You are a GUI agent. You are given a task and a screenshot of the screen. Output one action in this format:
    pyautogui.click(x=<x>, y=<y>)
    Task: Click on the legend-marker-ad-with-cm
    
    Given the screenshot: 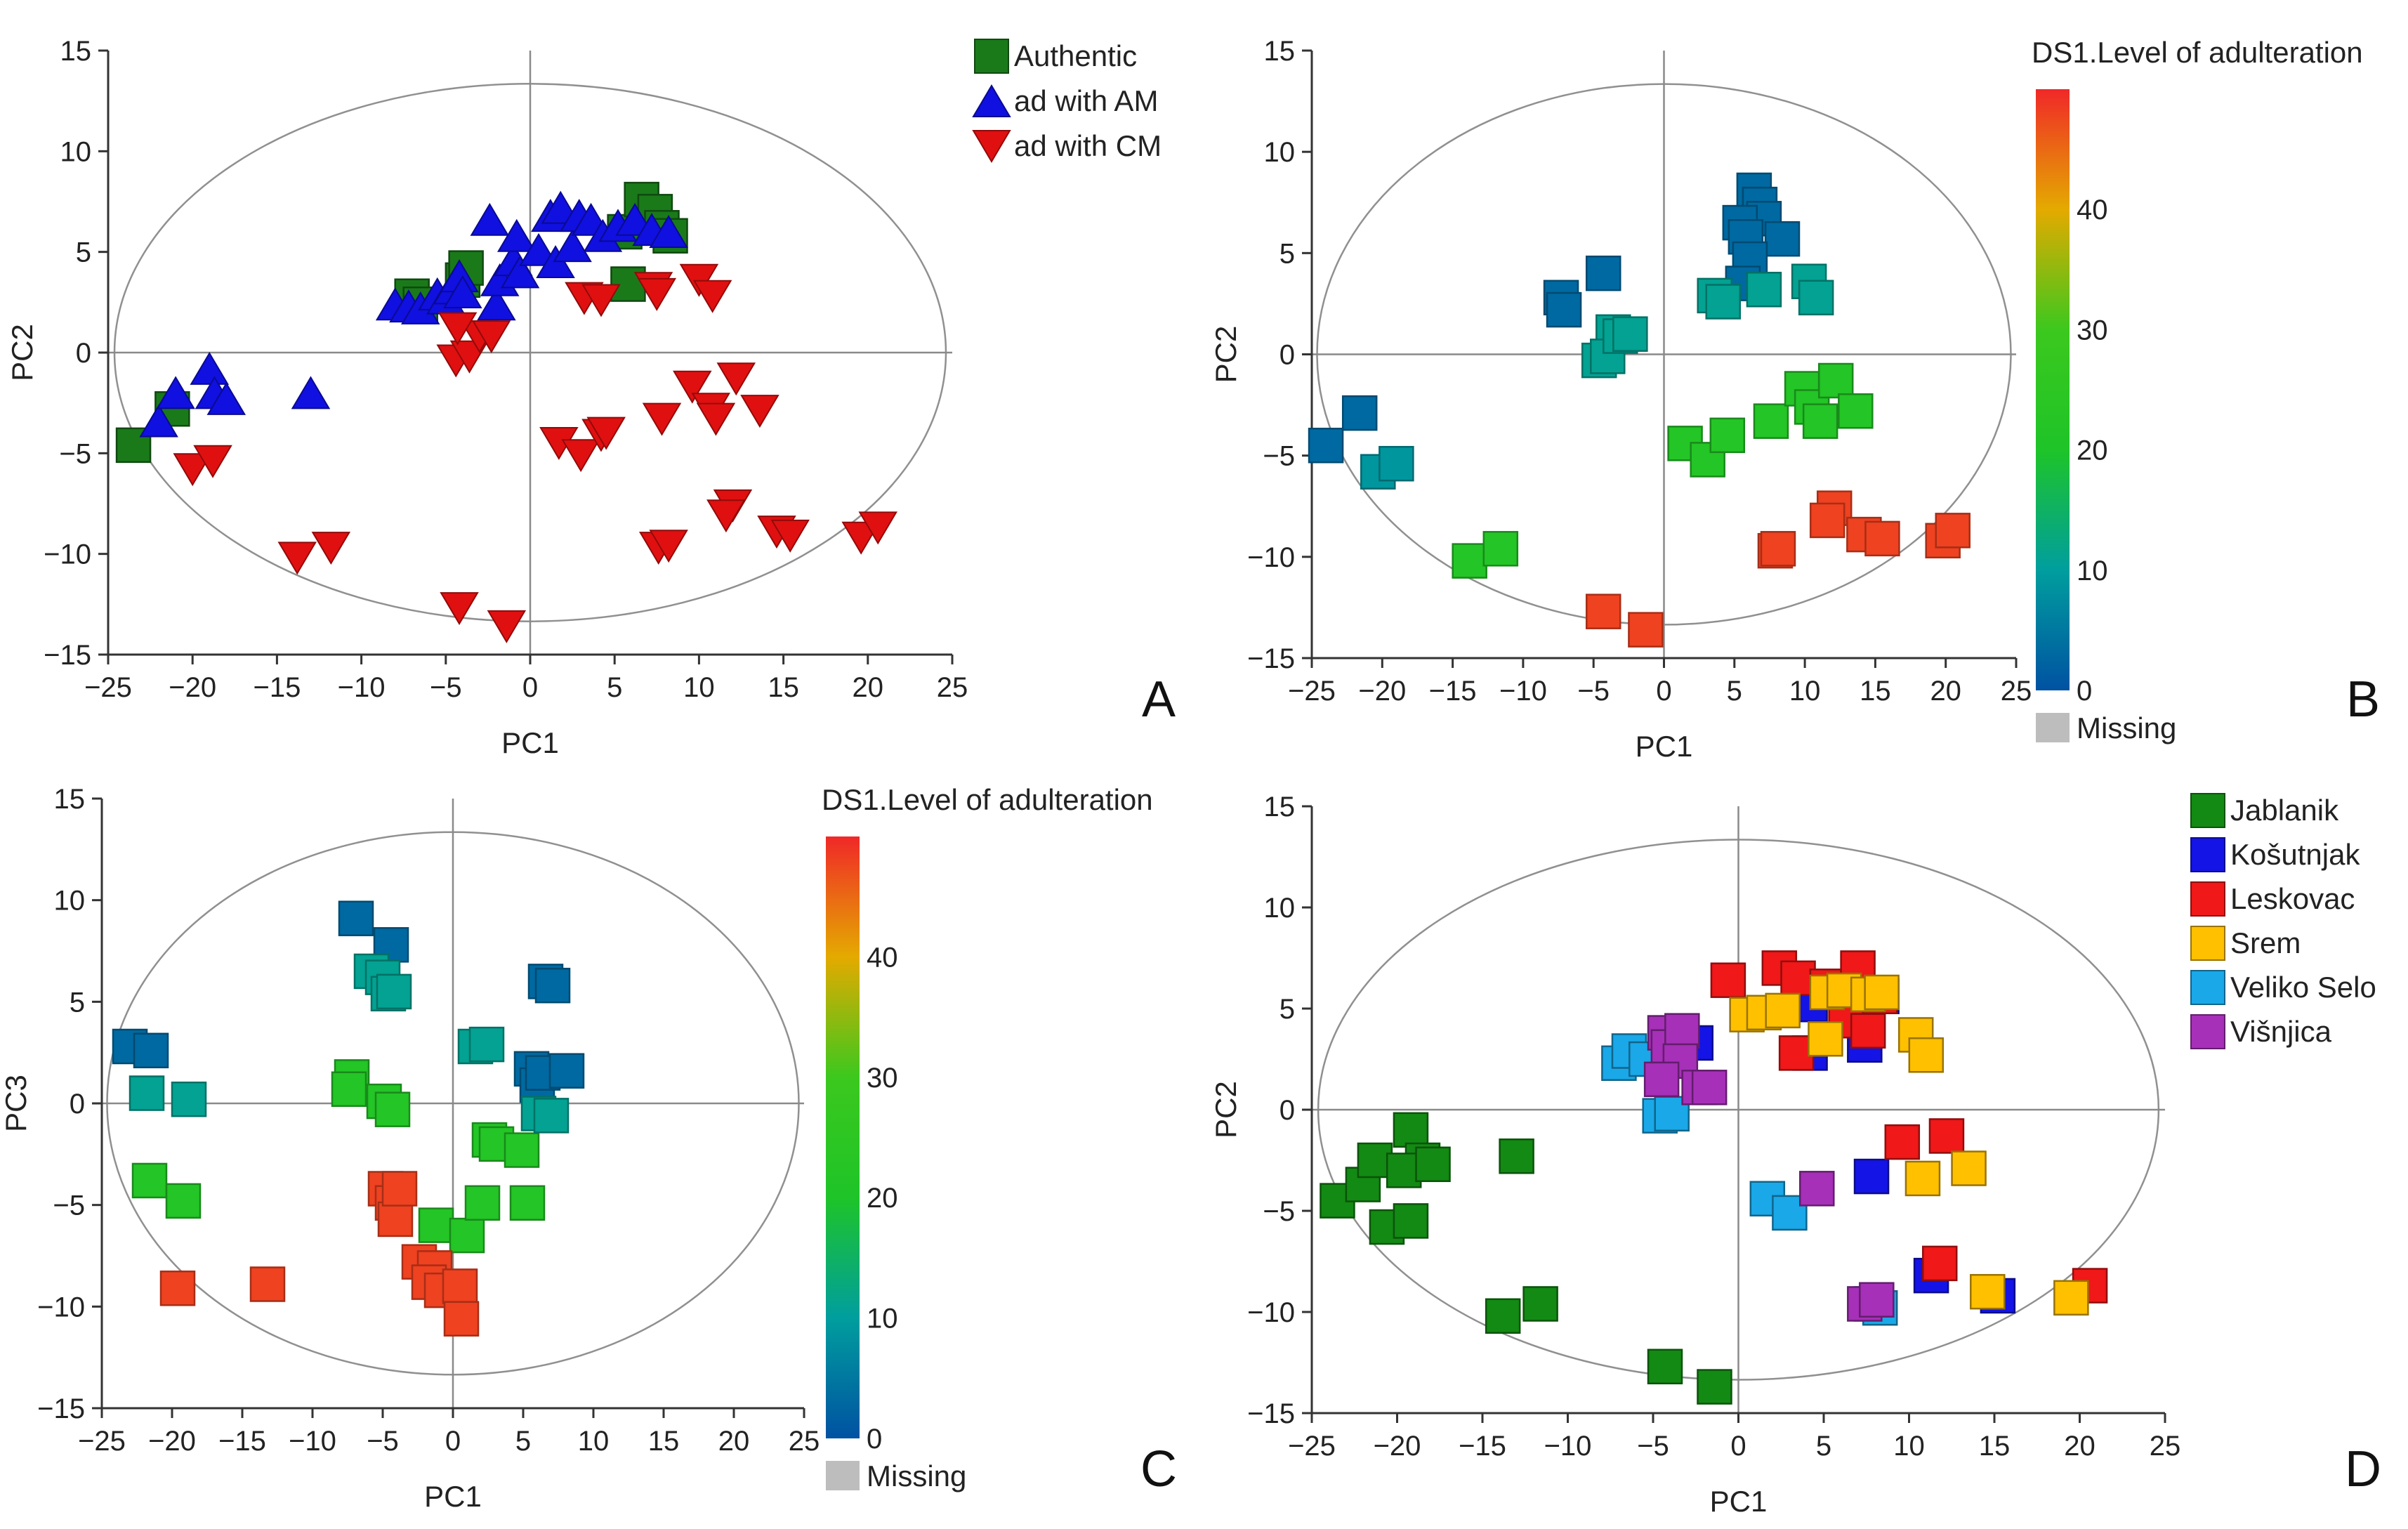 What is the action you would take?
    pyautogui.click(x=991, y=146)
    